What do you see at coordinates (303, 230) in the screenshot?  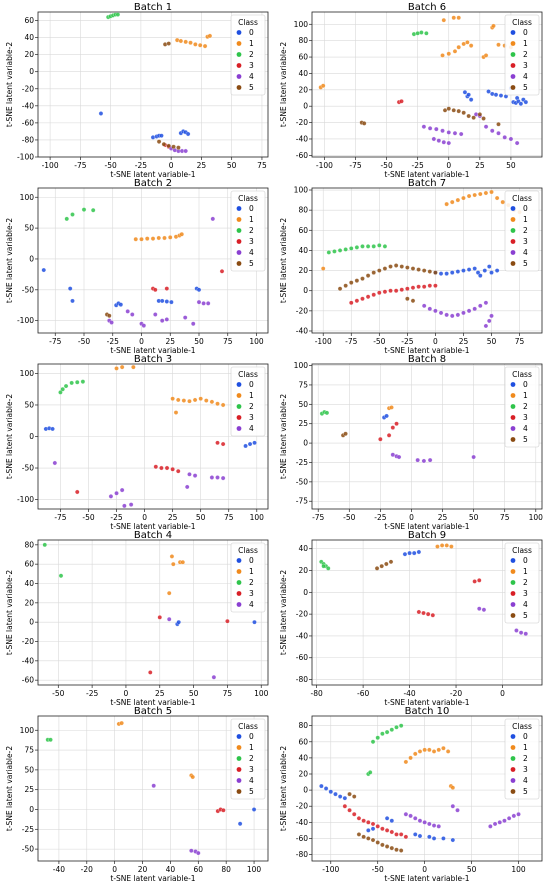 I see `y-tick-label: 60` at bounding box center [303, 230].